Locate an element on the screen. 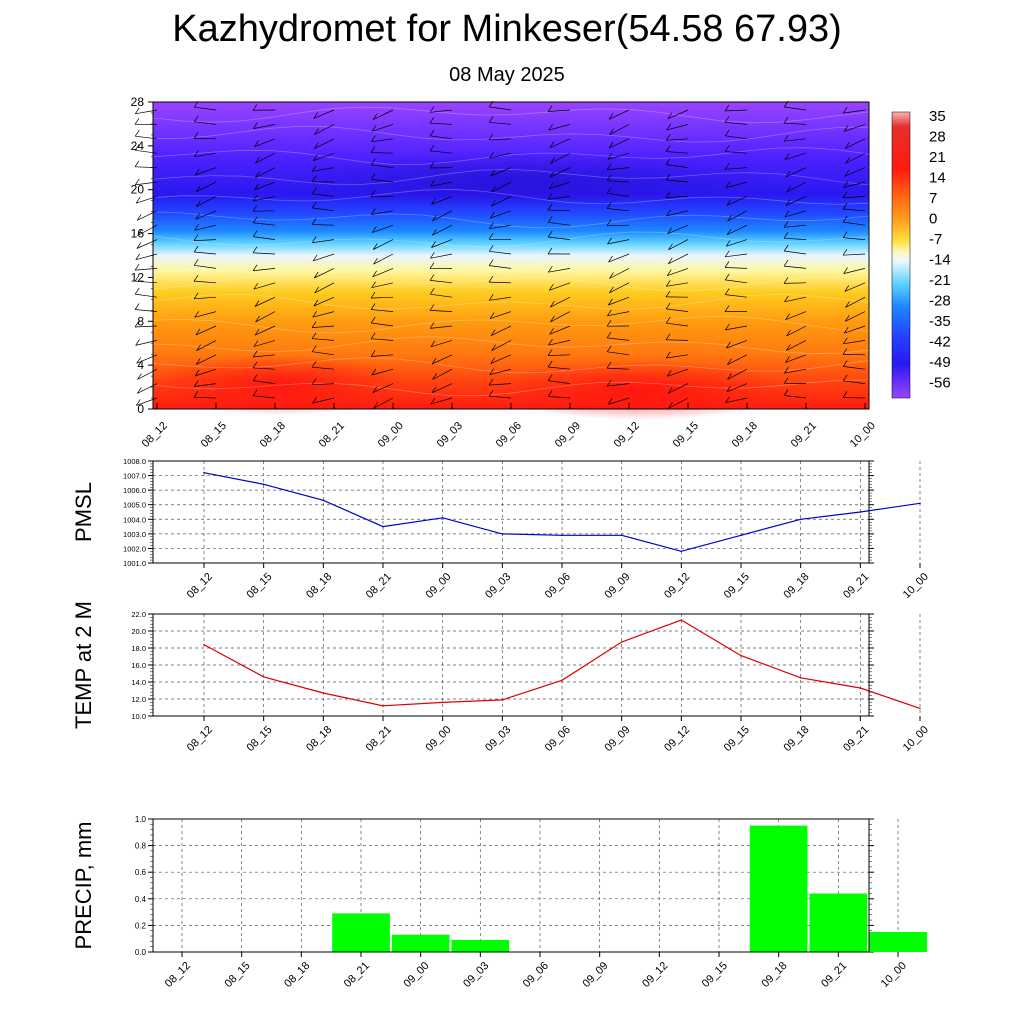 The height and width of the screenshot is (1024, 1024). y-axis-label: PRECIP, mm is located at coordinates (83, 886).